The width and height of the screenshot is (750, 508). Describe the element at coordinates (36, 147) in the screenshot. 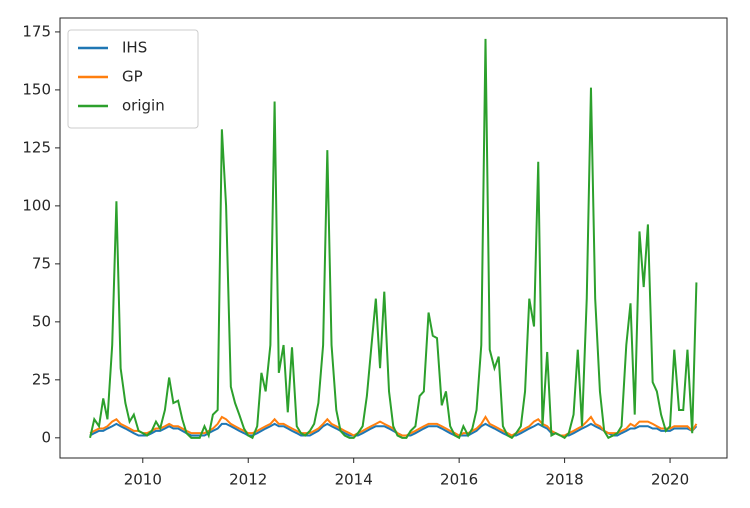

I see `y-tick-label: 125` at that location.